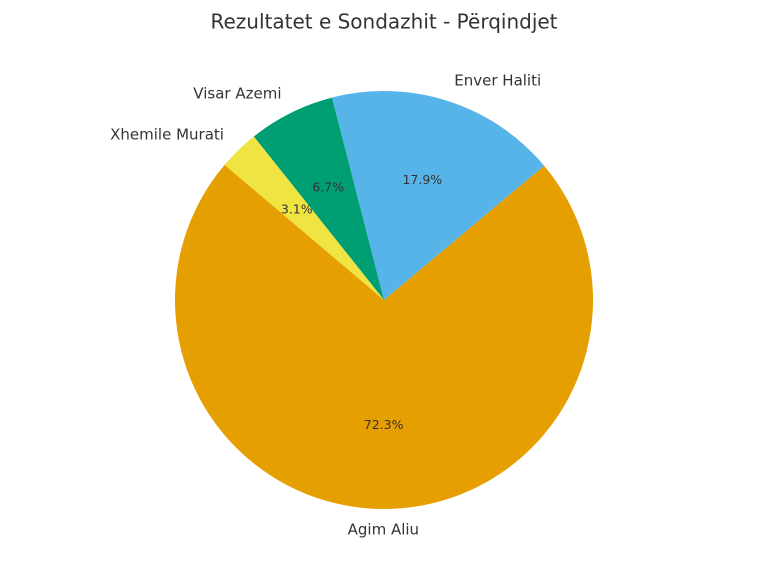  What do you see at coordinates (167, 134) in the screenshot?
I see `slice-label: Xhemile Murati` at bounding box center [167, 134].